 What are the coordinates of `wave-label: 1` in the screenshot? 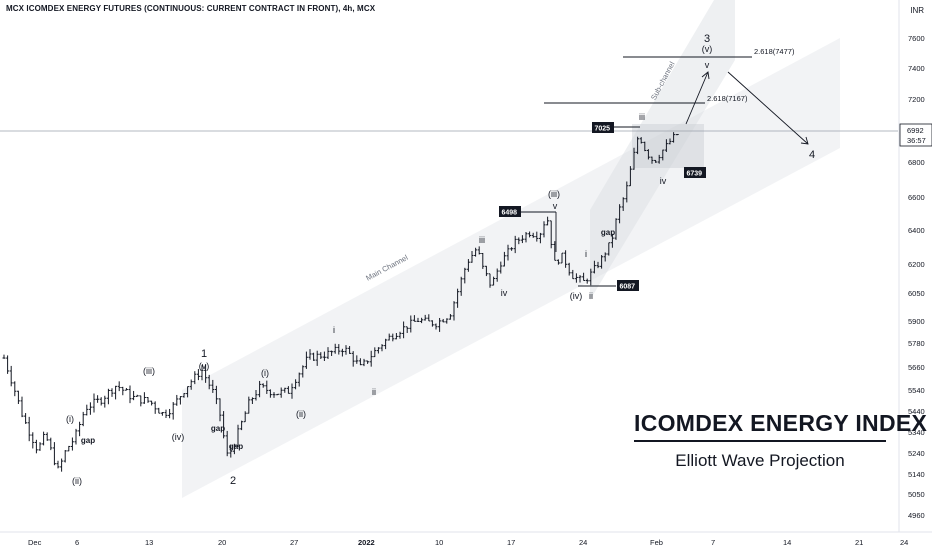 It's located at (204, 354).